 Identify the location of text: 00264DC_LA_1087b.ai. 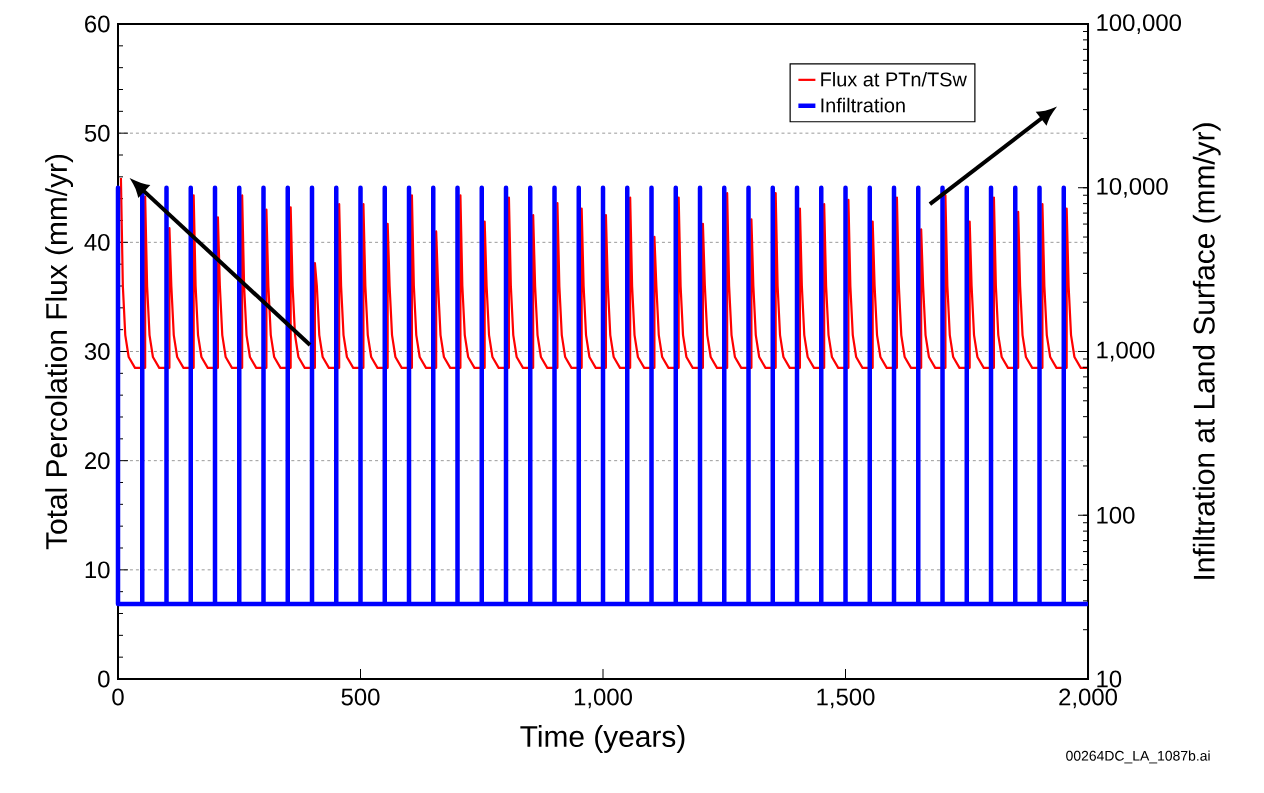
(1138, 757).